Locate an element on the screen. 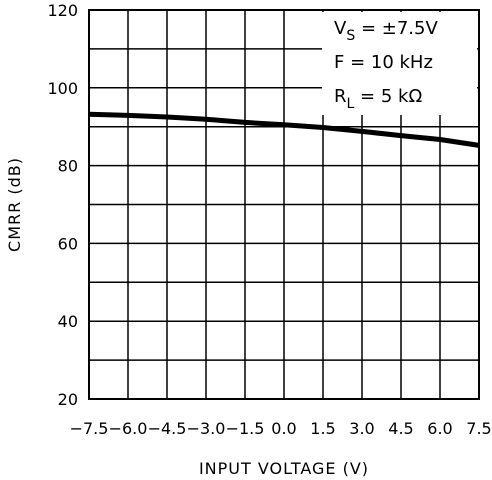 This screenshot has height=480, width=492. y-tick-label: 80 is located at coordinates (68, 166).